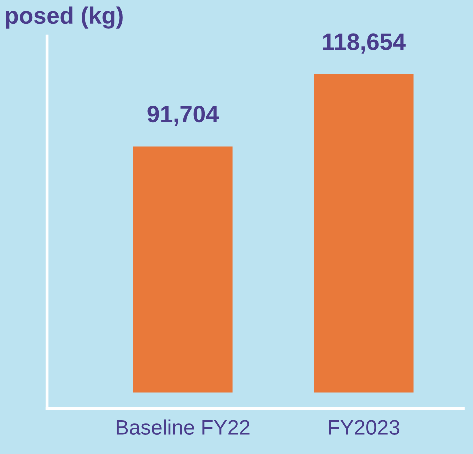  Describe the element at coordinates (364, 428) in the screenshot. I see `x-tick-label: FY2023` at that location.